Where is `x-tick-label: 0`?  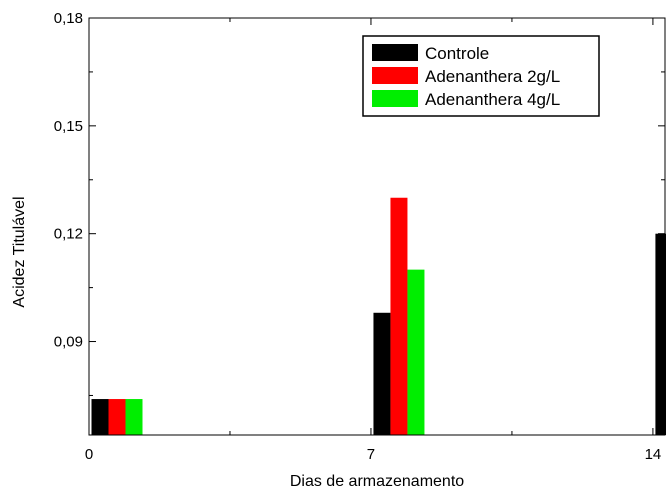
x-tick-label: 0 is located at coordinates (89, 454).